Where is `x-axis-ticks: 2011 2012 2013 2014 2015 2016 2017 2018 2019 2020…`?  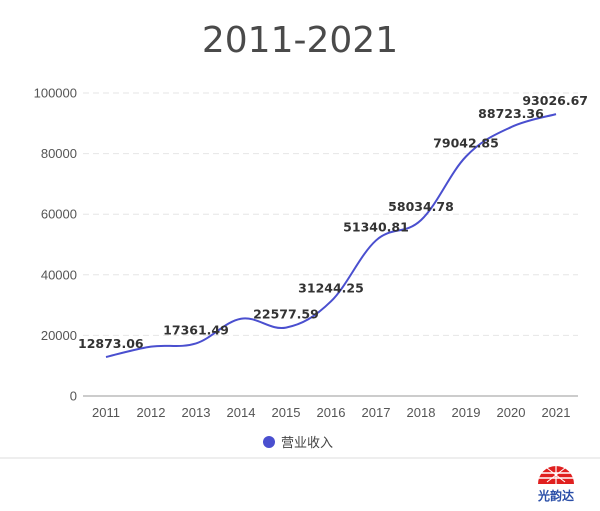
x-axis-ticks: 2011 2012 2013 2014 2015 2016 2017 2018 2019 2020… is located at coordinates (331, 412).